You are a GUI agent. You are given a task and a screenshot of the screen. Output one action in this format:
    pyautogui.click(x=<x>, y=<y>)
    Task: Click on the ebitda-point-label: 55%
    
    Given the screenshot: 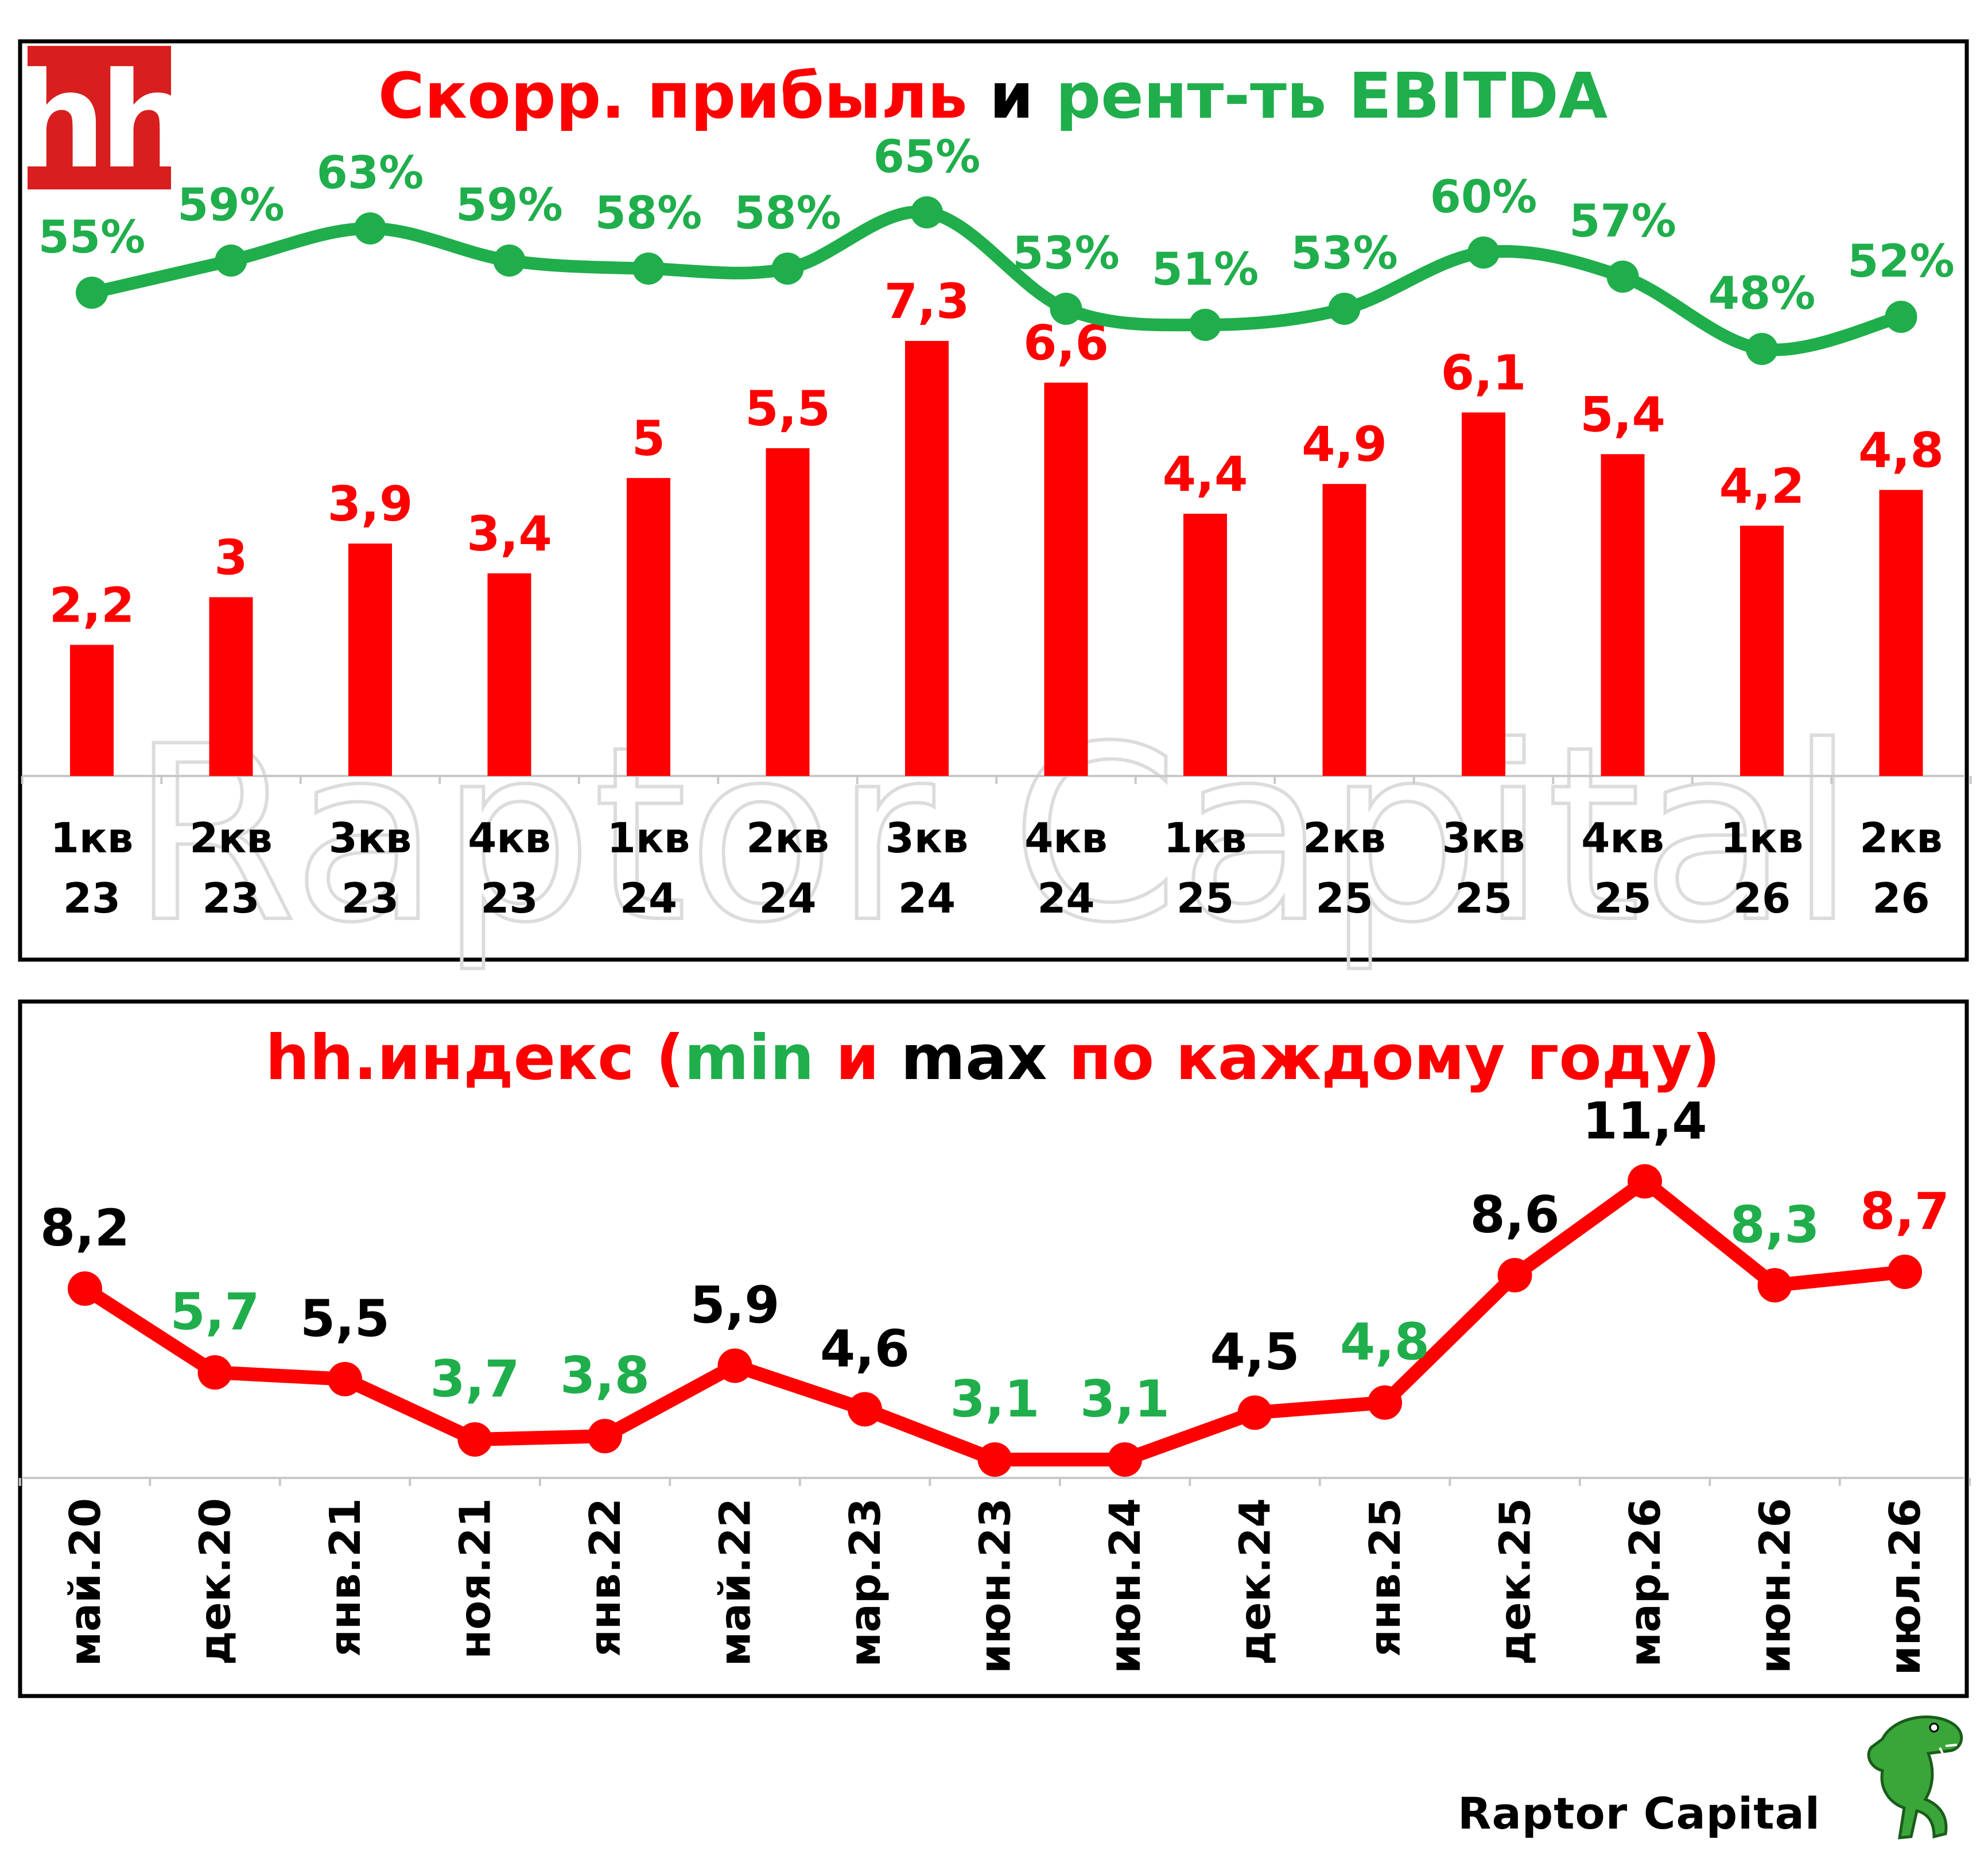 What is the action you would take?
    pyautogui.click(x=92, y=237)
    